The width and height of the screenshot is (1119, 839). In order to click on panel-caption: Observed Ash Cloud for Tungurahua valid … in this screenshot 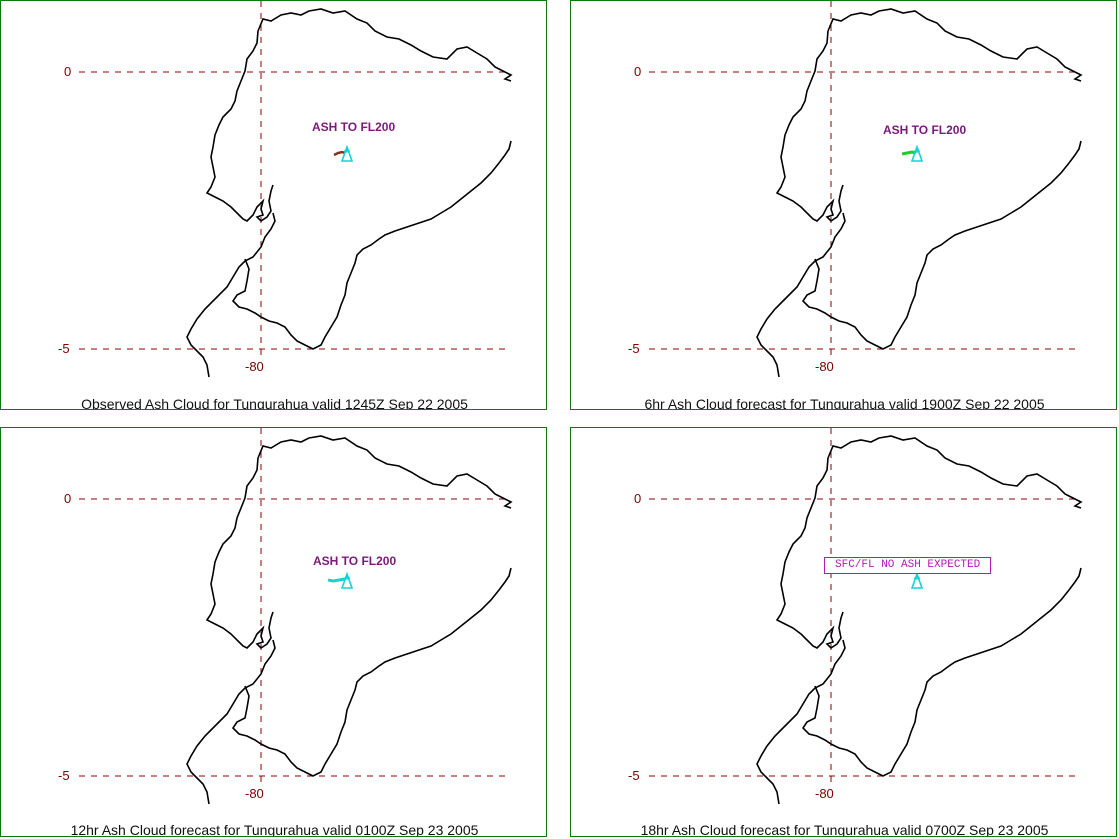, I will do `click(274, 403)`.